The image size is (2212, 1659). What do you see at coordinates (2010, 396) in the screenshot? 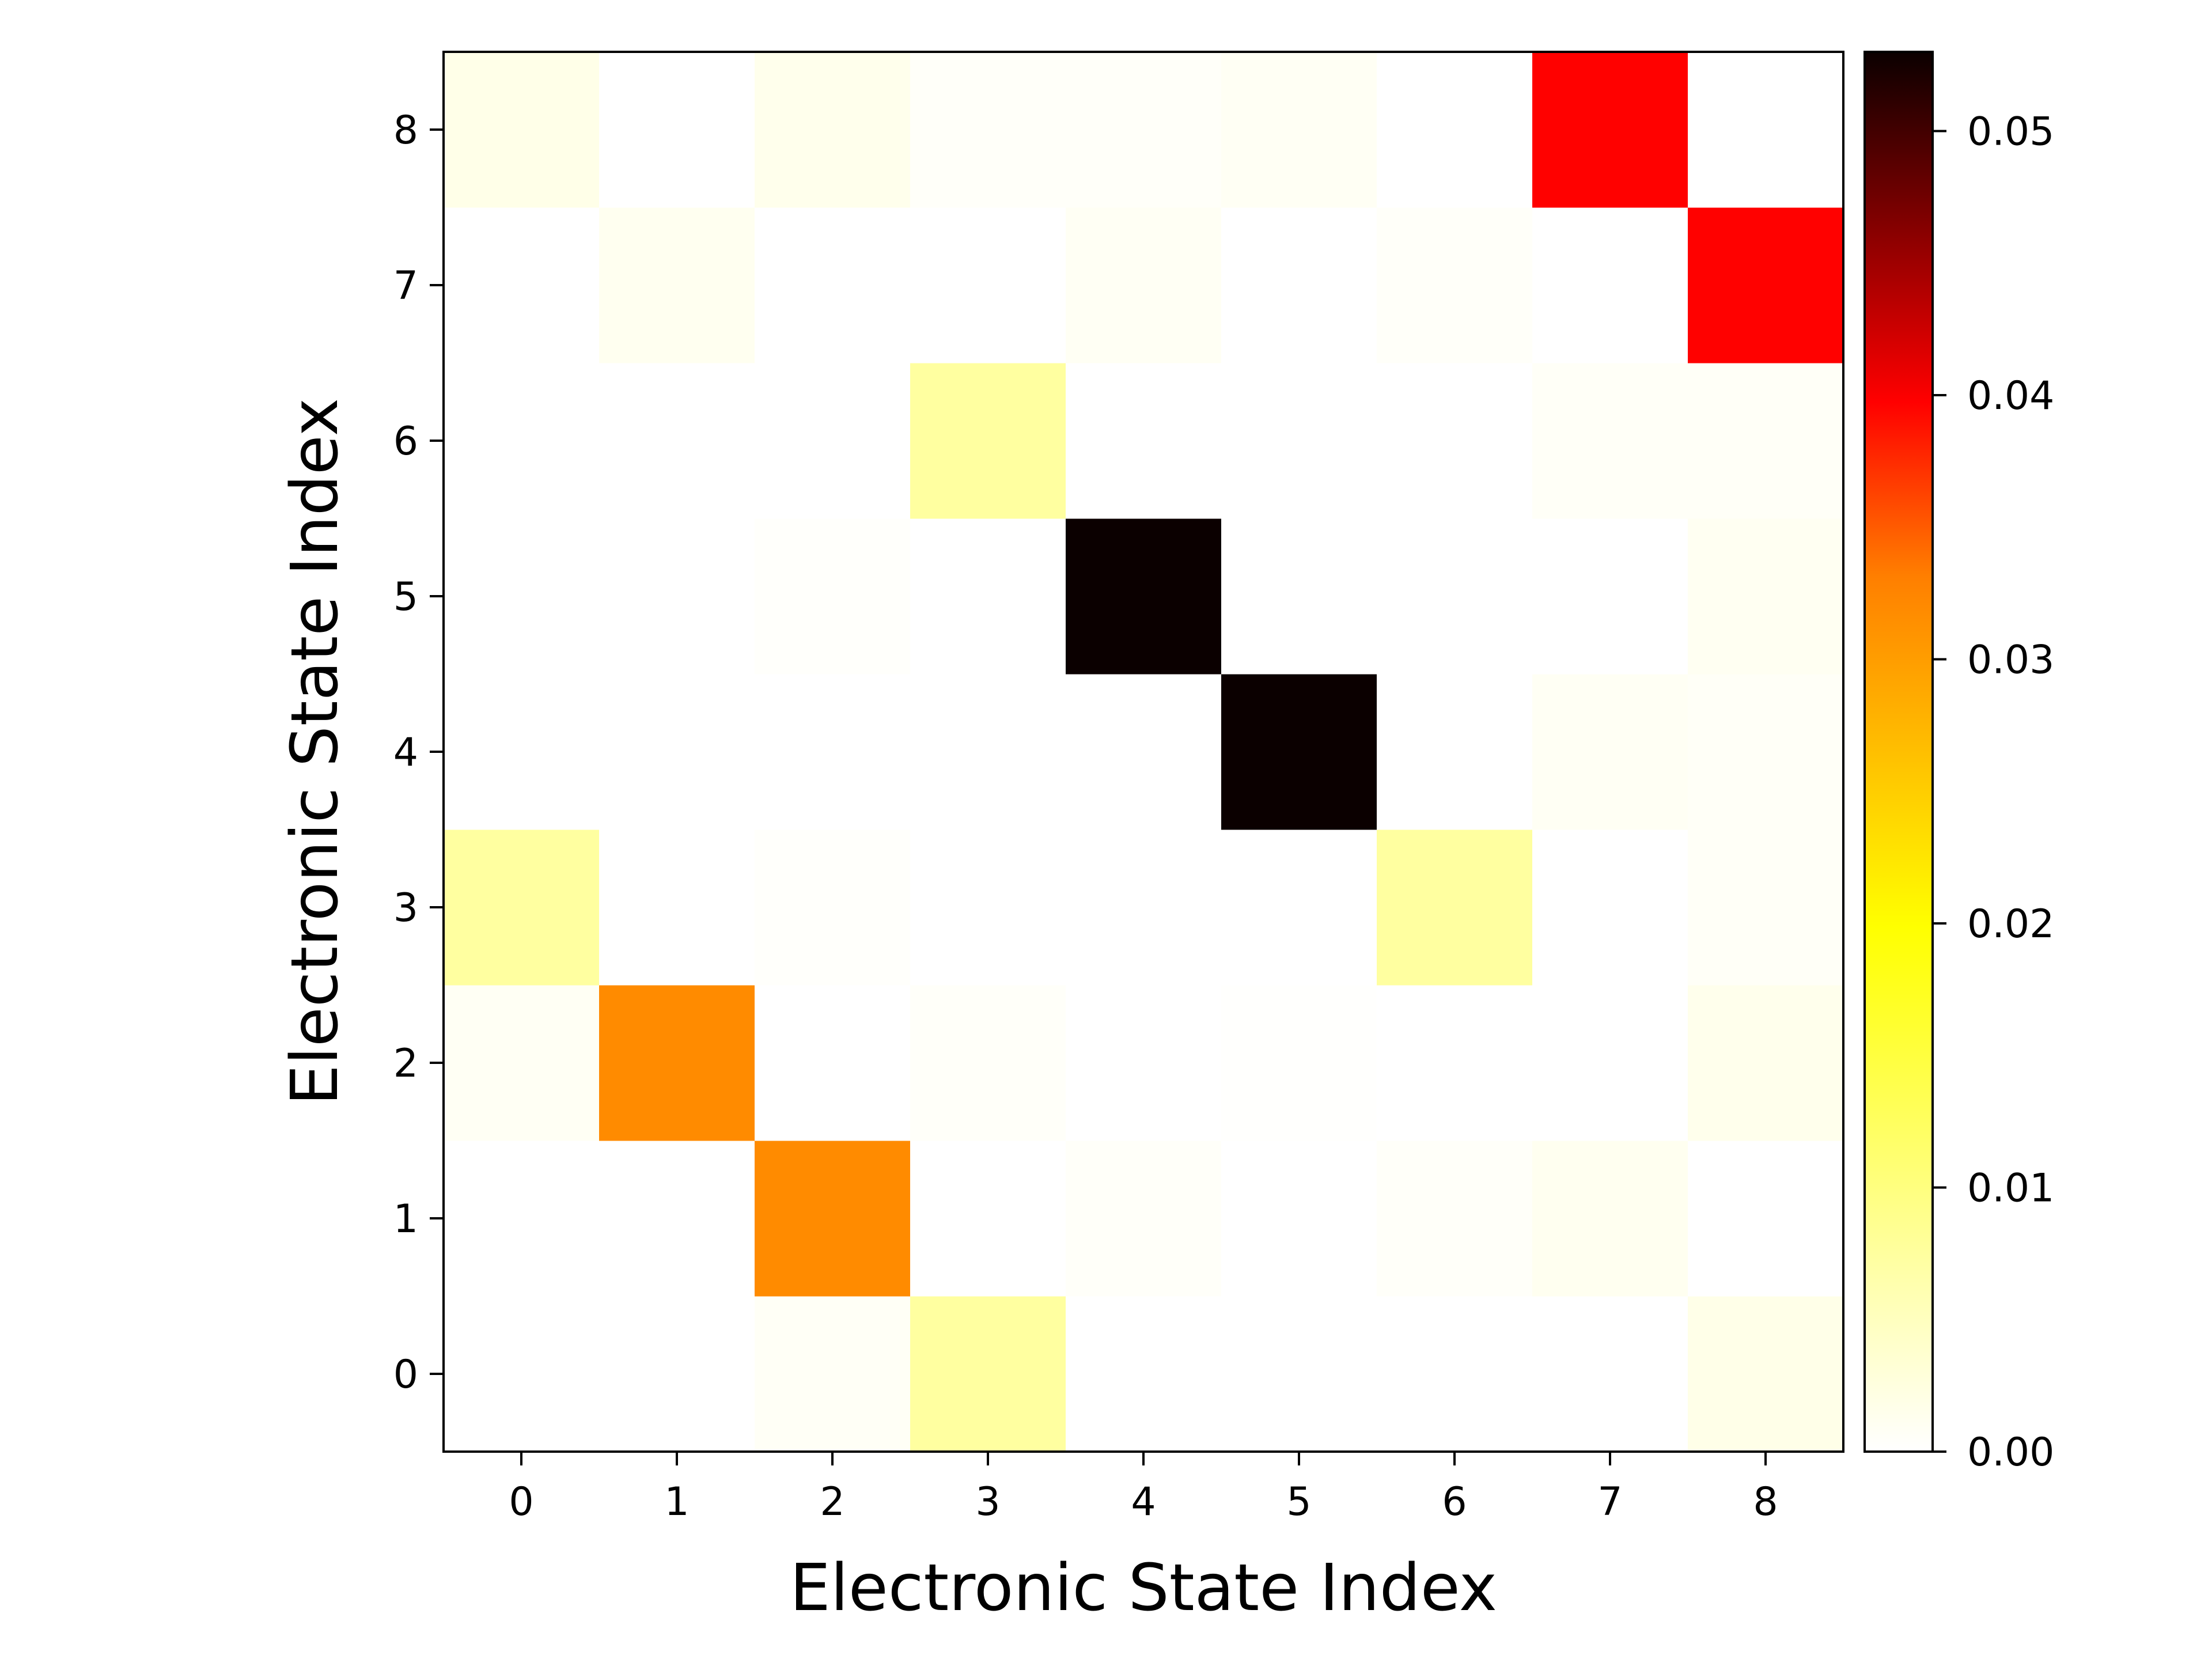
I see `colorbar-tick-label: 0.04` at bounding box center [2010, 396].